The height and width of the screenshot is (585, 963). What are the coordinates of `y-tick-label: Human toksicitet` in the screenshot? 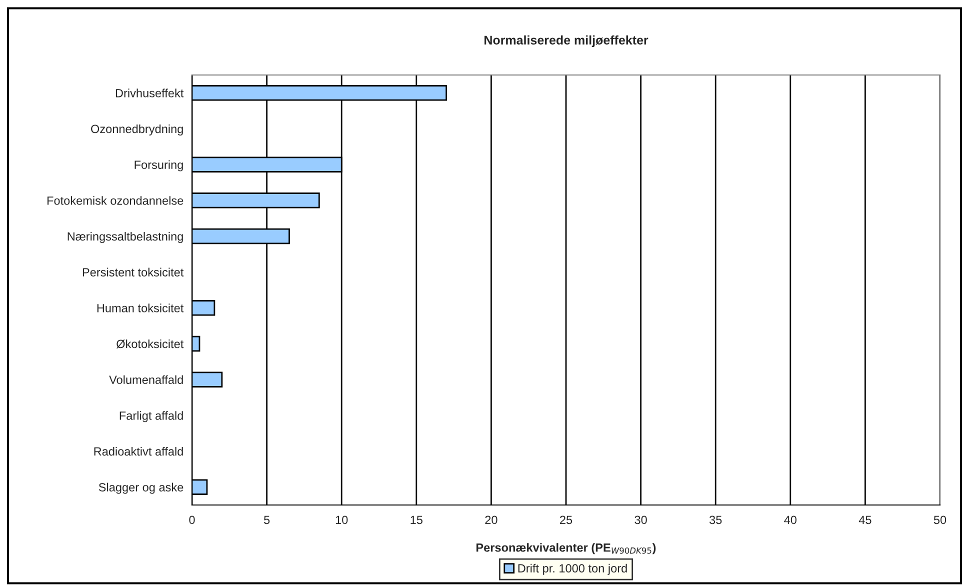 It's located at (140, 308).